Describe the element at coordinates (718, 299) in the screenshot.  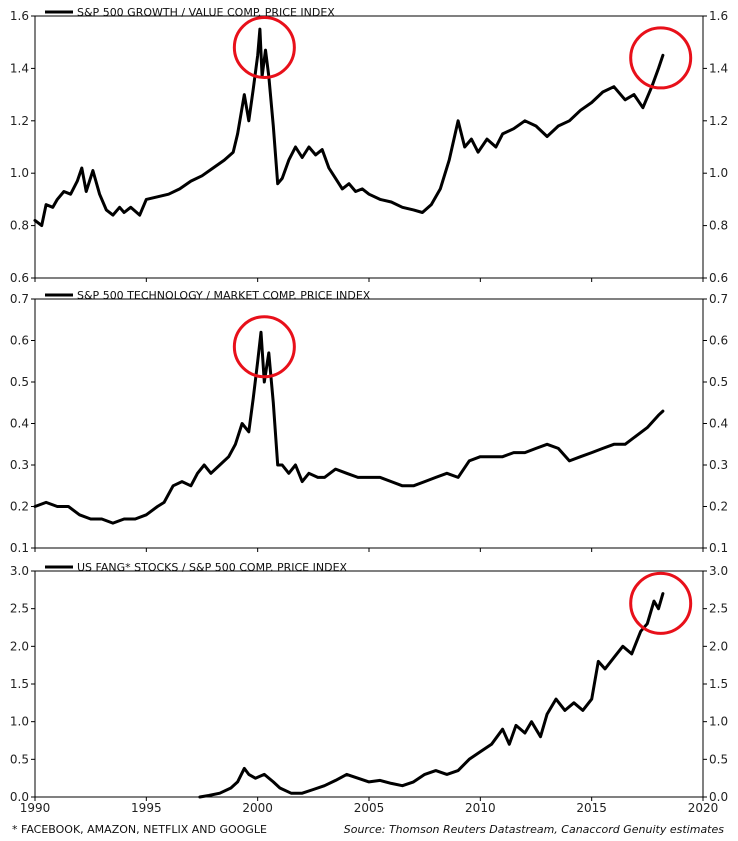
I see `y-tick-label-right: 0.7` at that location.